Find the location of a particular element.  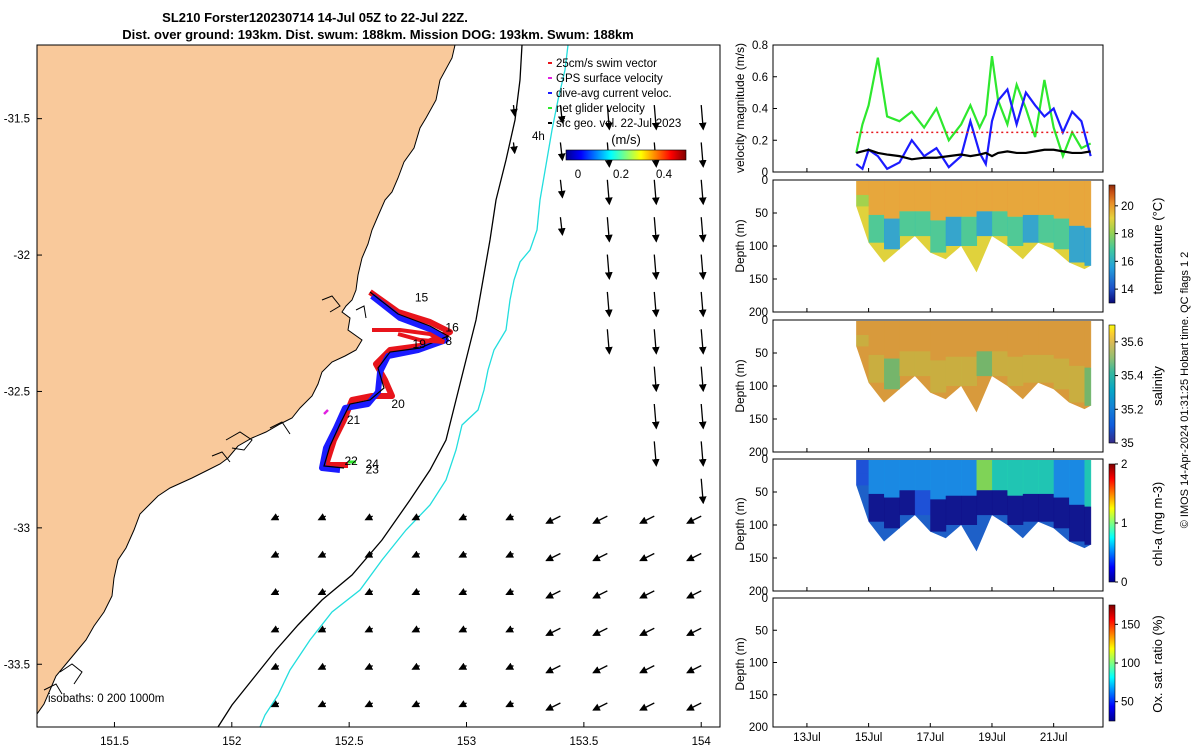

map-xtick-label: 151.5 is located at coordinates (114, 742).